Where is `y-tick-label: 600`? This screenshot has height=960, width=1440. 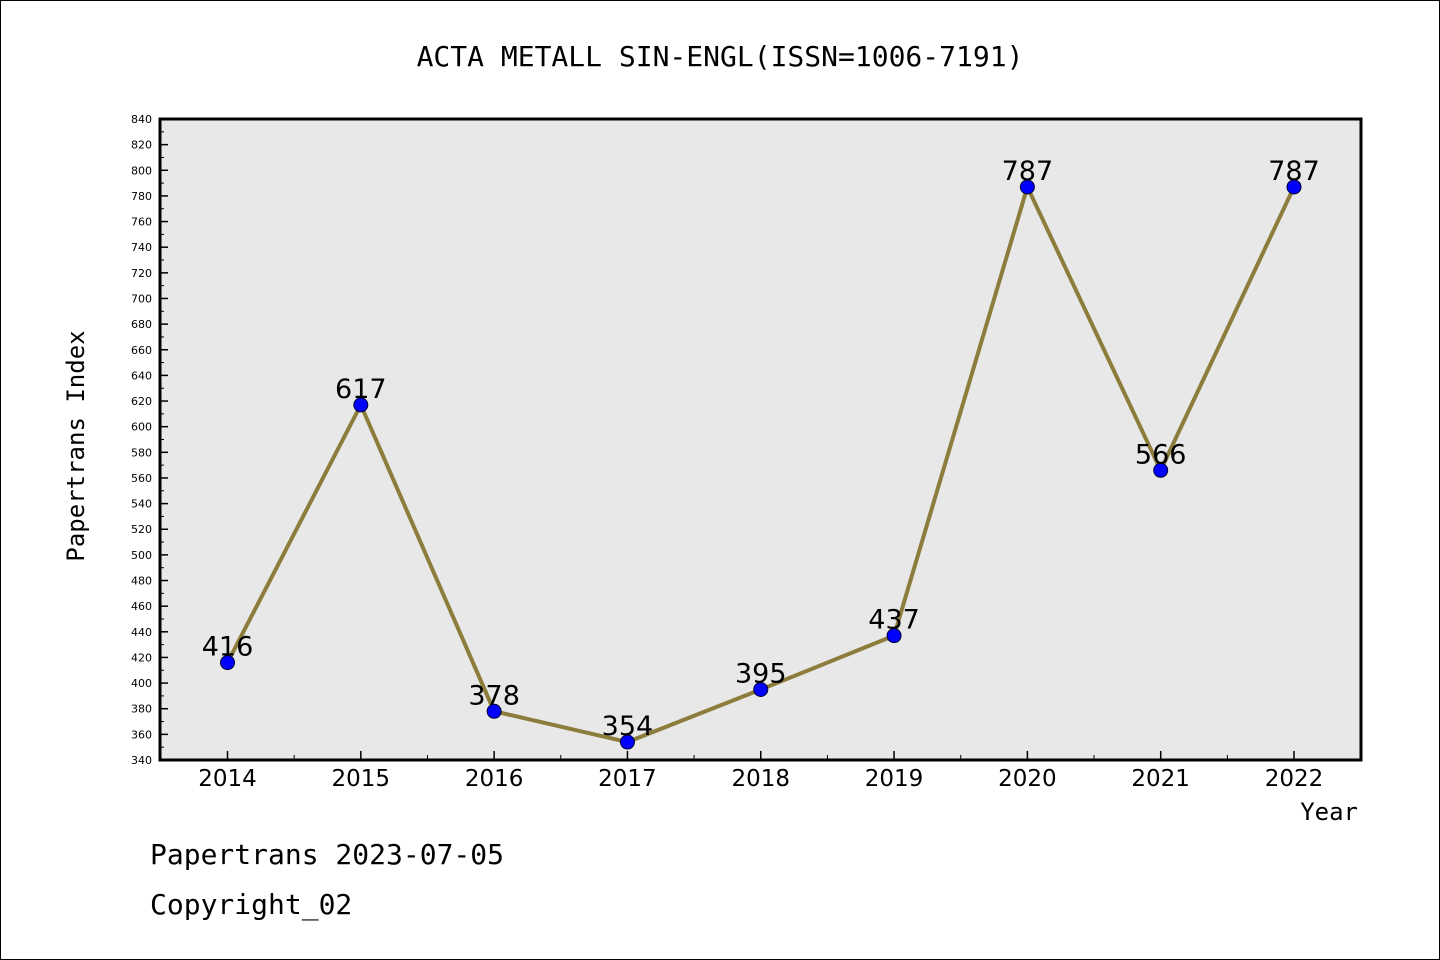 y-tick-label: 600 is located at coordinates (141, 427).